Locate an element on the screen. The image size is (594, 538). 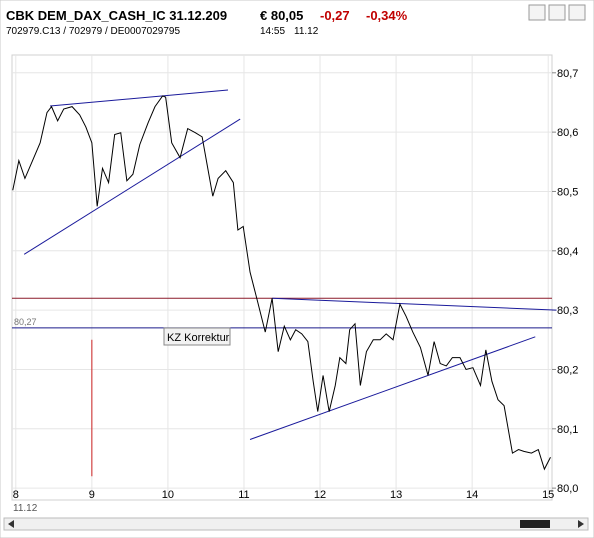
annotation-box is located at coordinates (197, 336).